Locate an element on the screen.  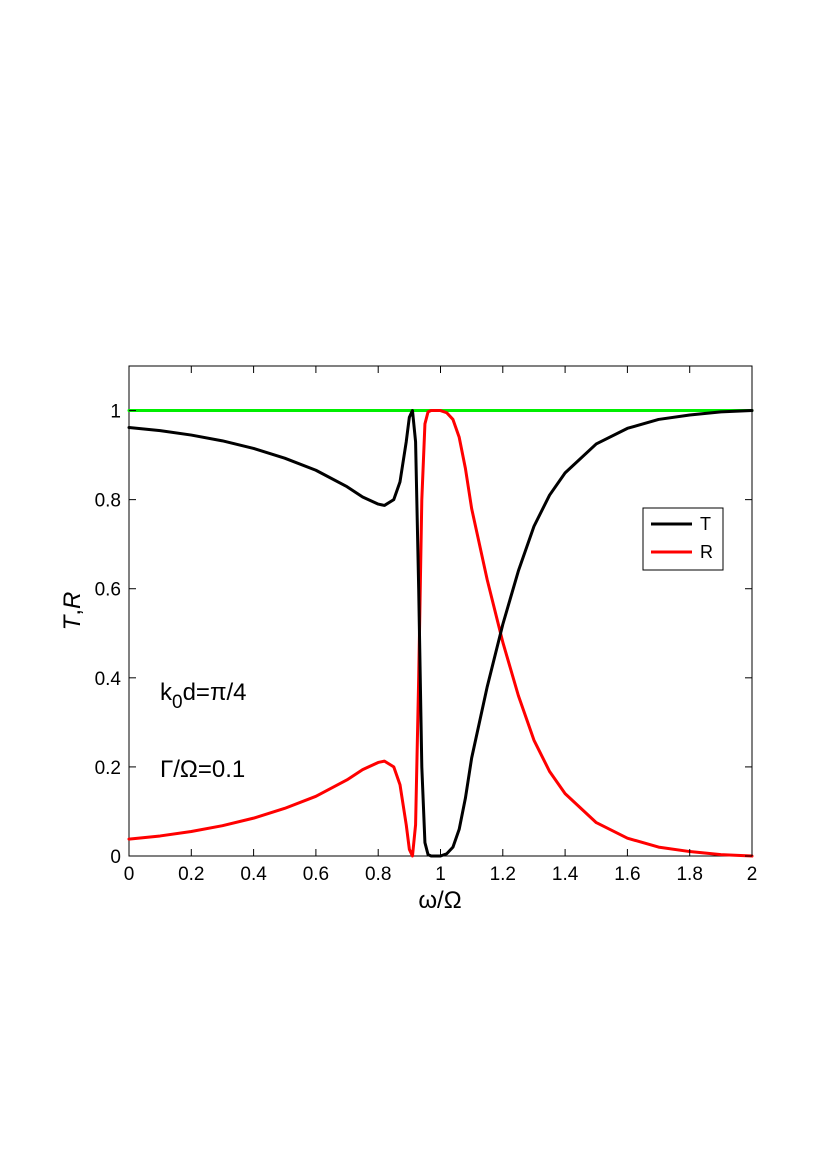
annotation-k0d-base: k is located at coordinates (166, 692).